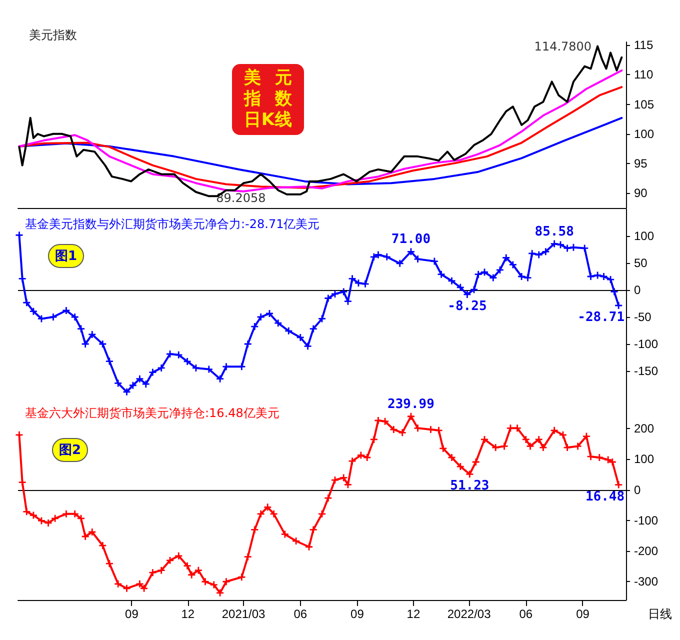 This screenshot has height=640, width=680. What do you see at coordinates (644, 104) in the screenshot?
I see `y-tick-label: 105` at bounding box center [644, 104].